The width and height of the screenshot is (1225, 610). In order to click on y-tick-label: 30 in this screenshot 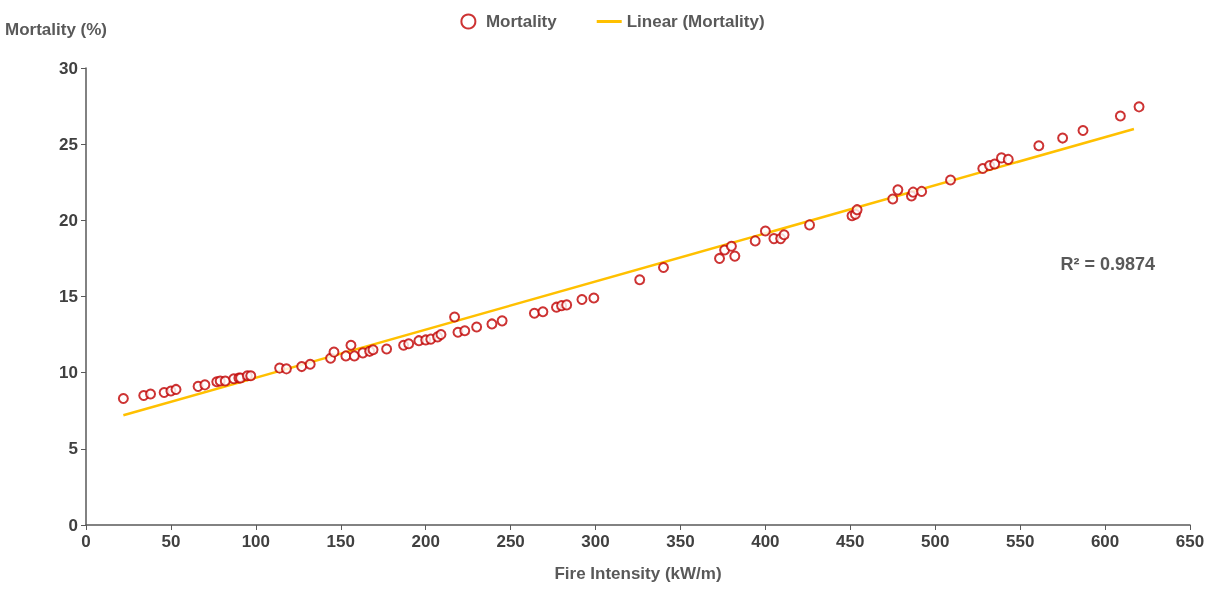, I will do `click(68, 68)`.